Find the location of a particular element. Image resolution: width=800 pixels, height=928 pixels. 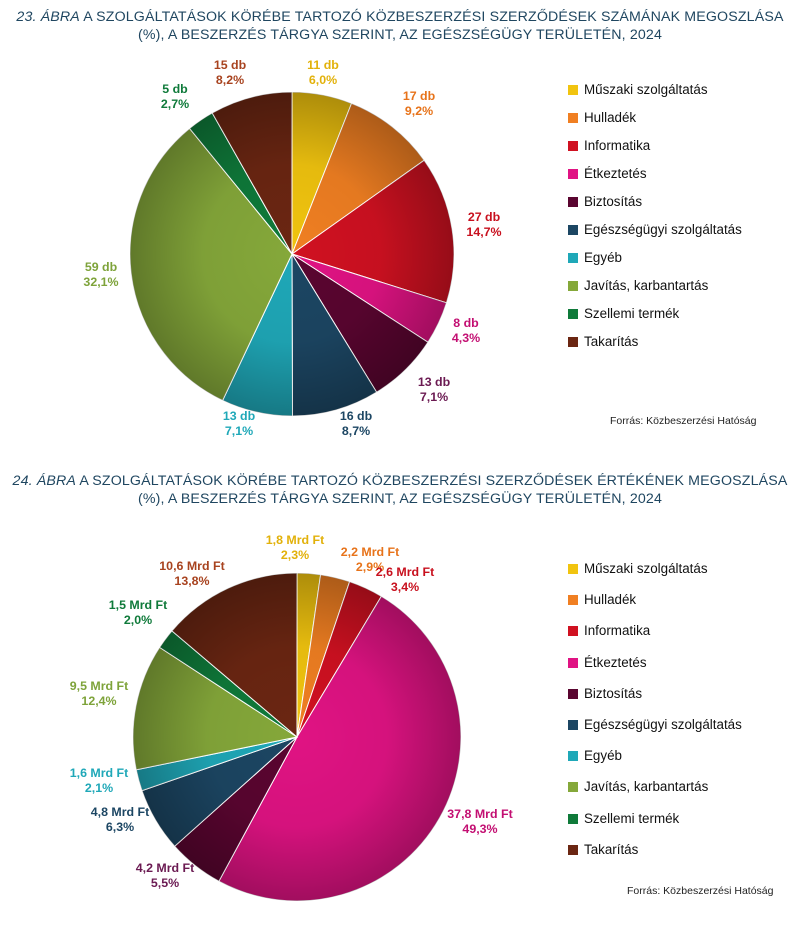

data-label: 1,6 Mrd Ft 2,1% is located at coordinates (99, 780).